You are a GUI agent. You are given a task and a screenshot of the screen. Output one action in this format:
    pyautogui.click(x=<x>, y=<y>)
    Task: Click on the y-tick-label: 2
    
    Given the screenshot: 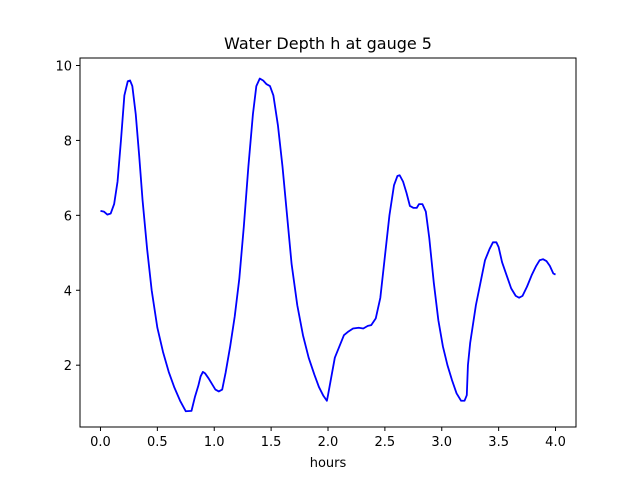 What is the action you would take?
    pyautogui.click(x=68, y=366)
    